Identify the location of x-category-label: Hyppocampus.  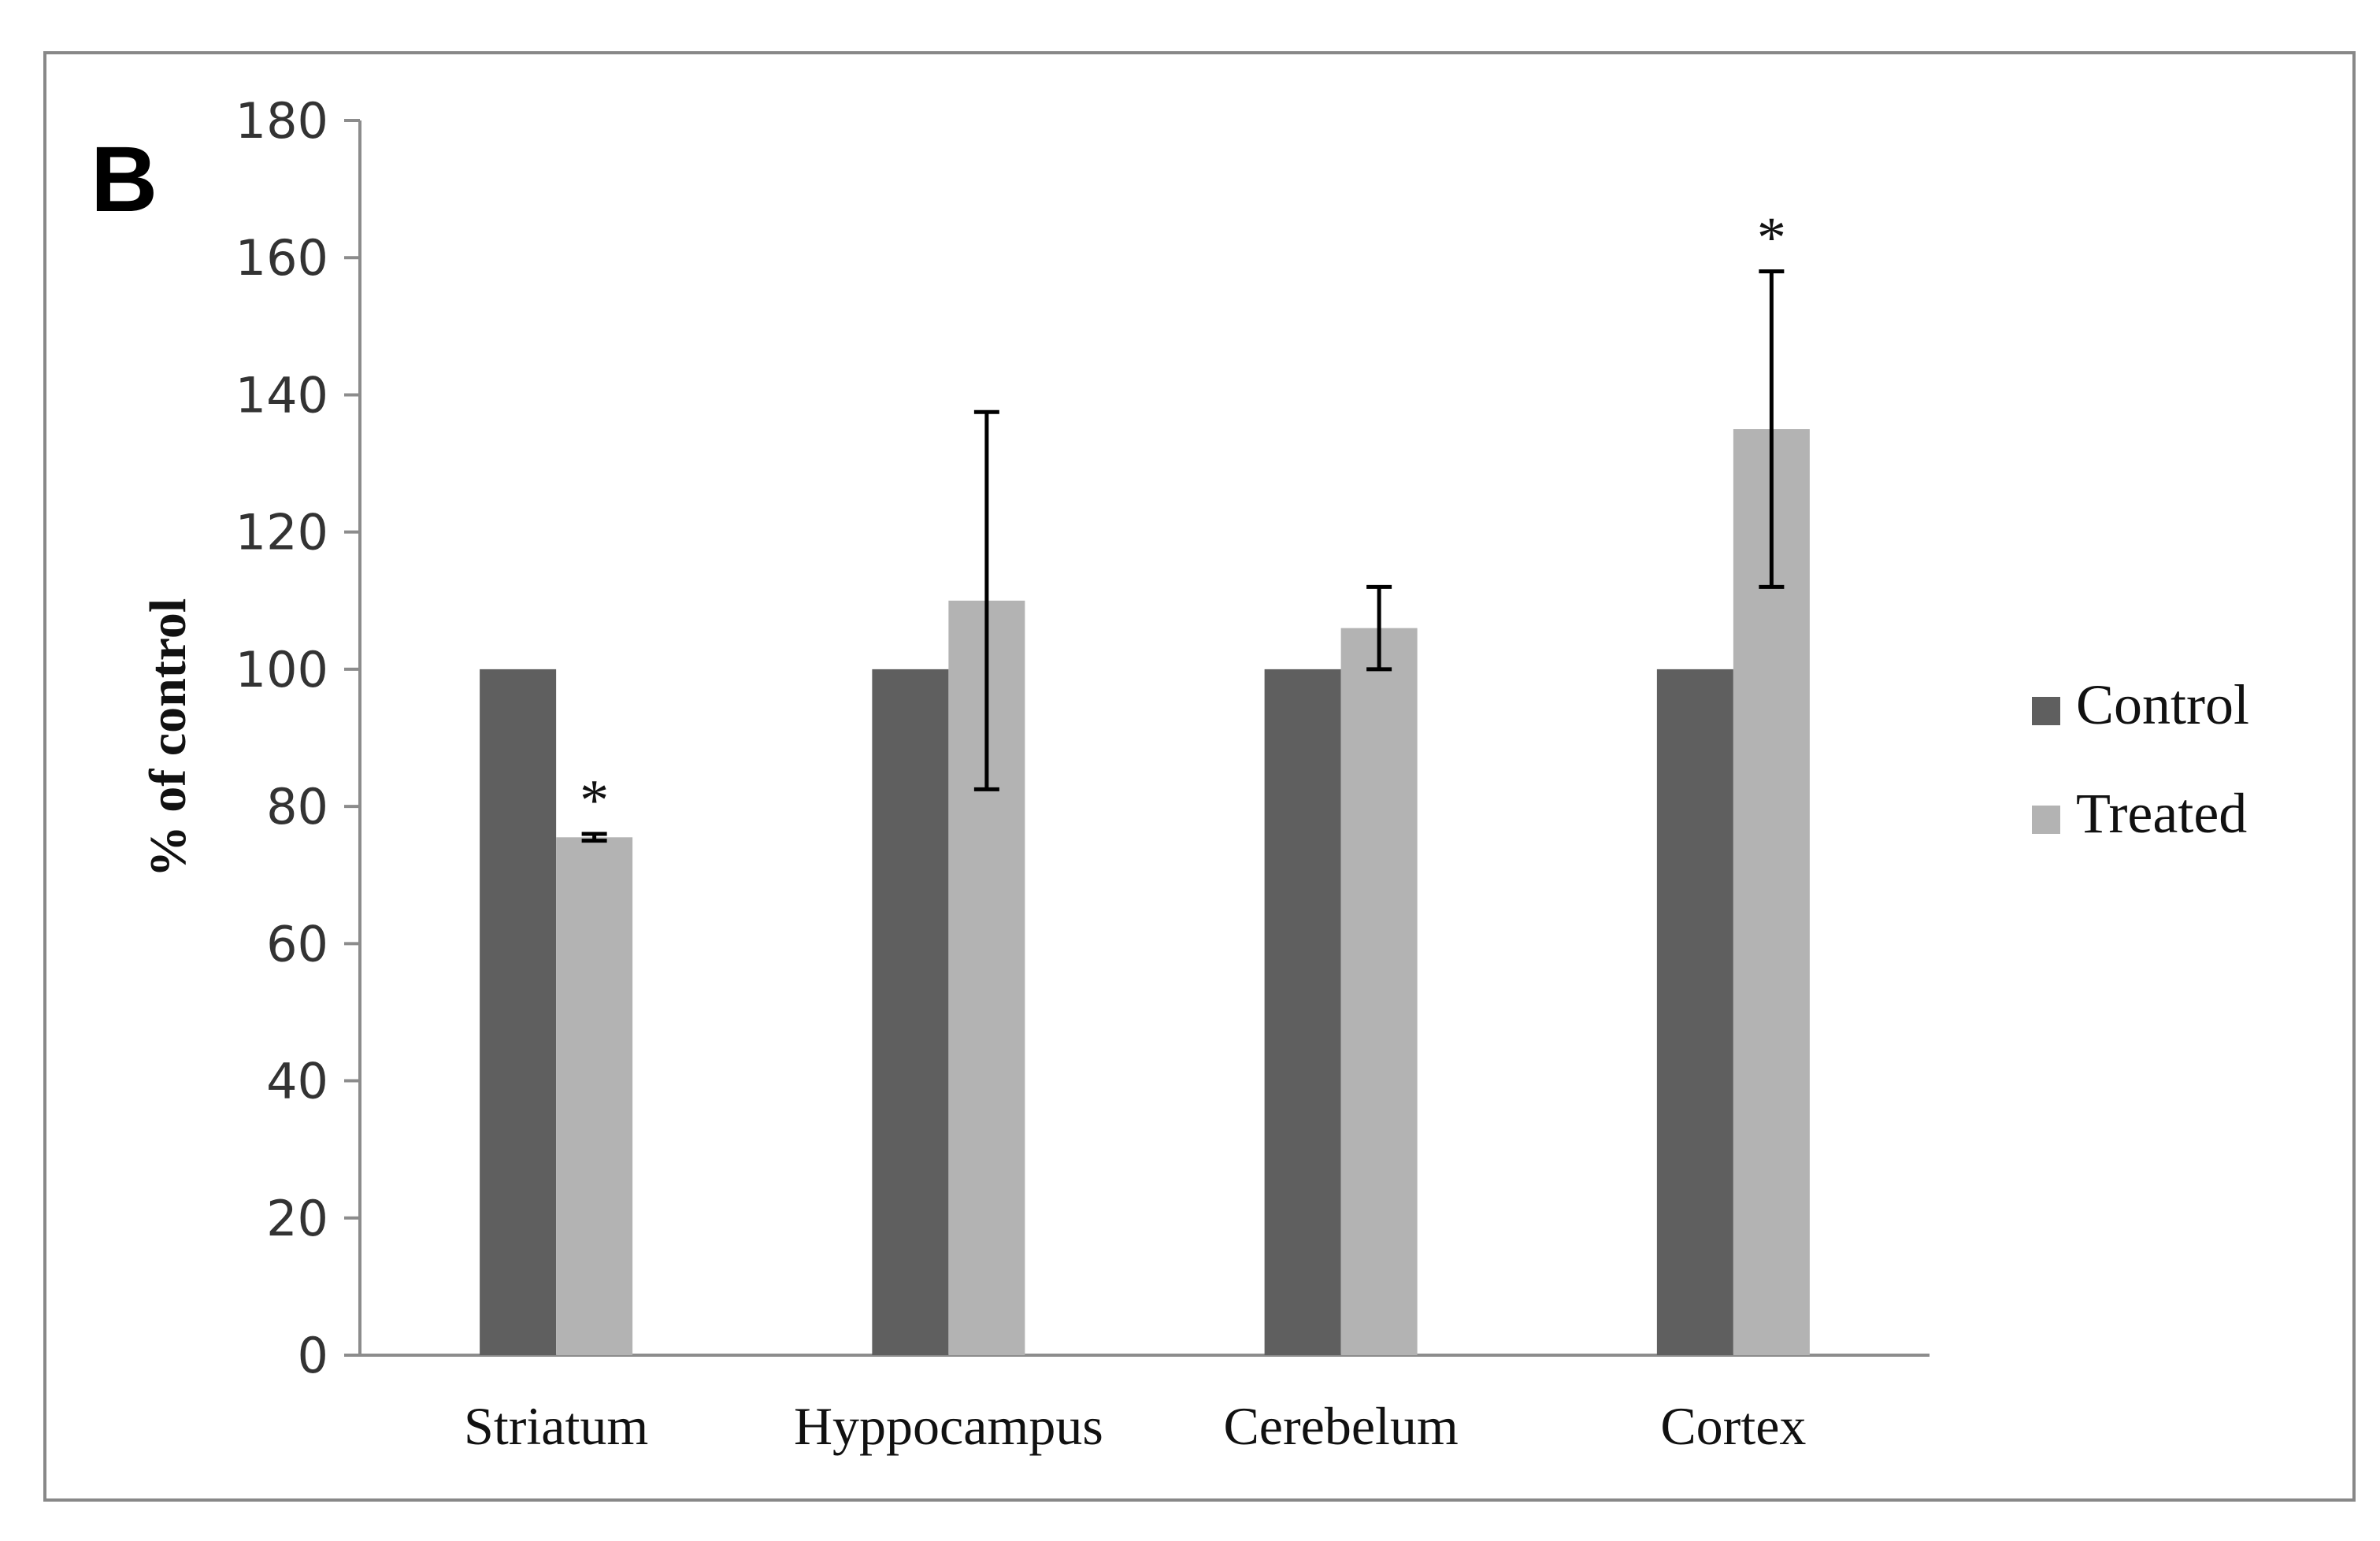
(948, 1426).